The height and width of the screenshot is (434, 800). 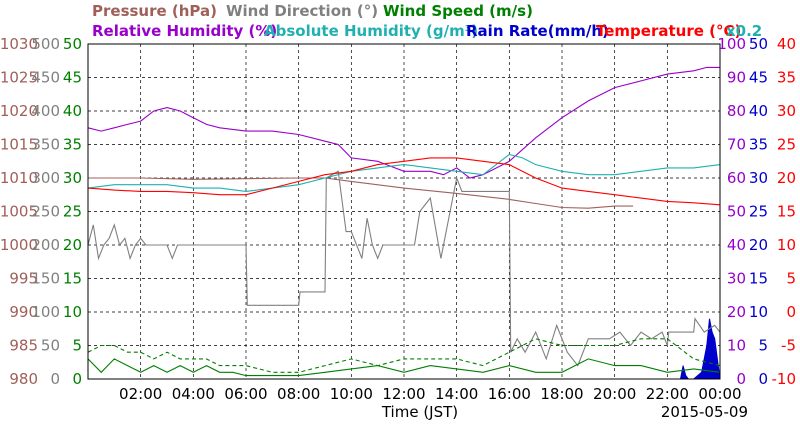 I want to click on legend-entry: Rain Rate(mm/h), so click(x=537, y=31).